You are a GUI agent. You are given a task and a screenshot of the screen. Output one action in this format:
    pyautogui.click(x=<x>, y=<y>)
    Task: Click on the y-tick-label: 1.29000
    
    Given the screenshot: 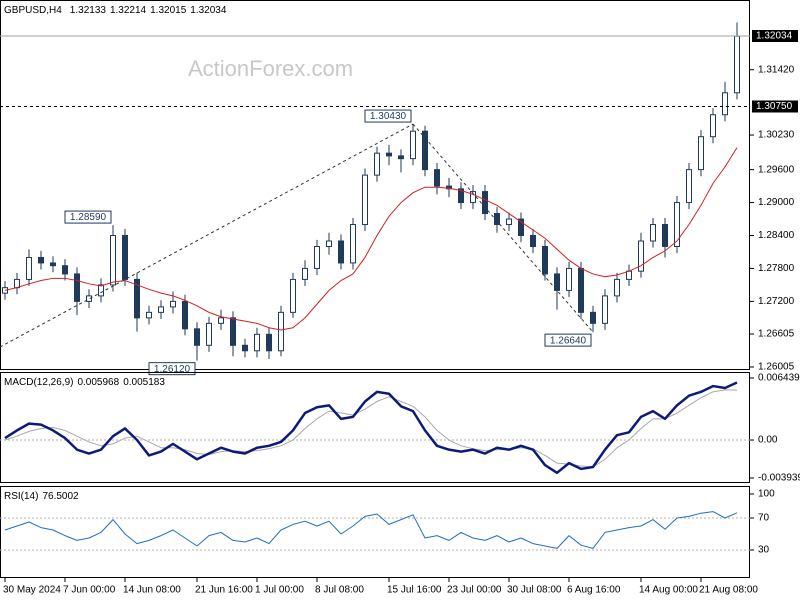 What is the action you would take?
    pyautogui.click(x=776, y=202)
    